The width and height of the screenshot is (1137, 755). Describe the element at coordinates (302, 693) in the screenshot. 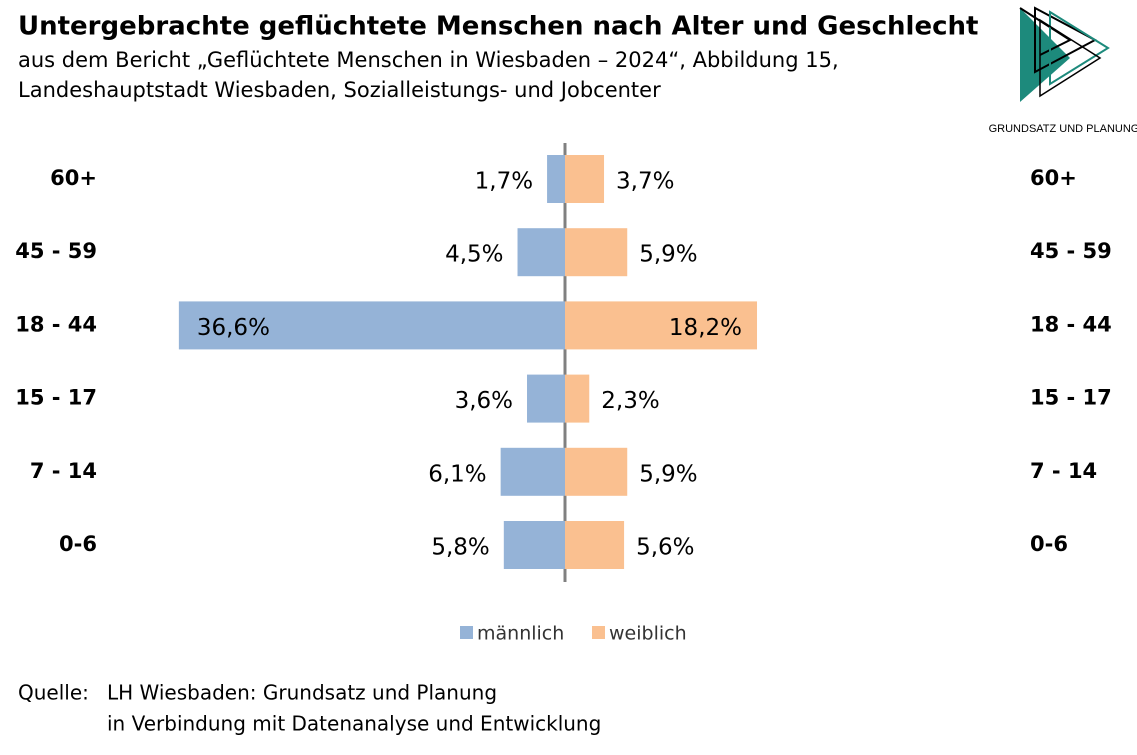

I see `source-text: LH Wiesbaden: Grundsatz und Planung` at that location.